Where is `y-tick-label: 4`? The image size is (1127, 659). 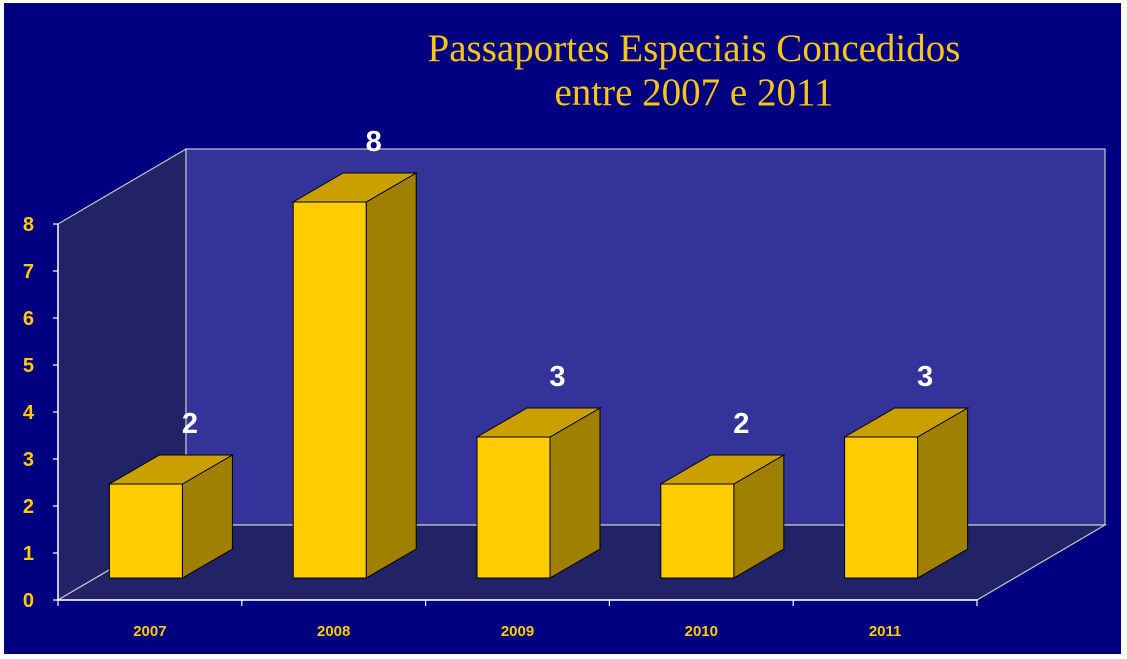
y-tick-label: 4 is located at coordinates (29, 413).